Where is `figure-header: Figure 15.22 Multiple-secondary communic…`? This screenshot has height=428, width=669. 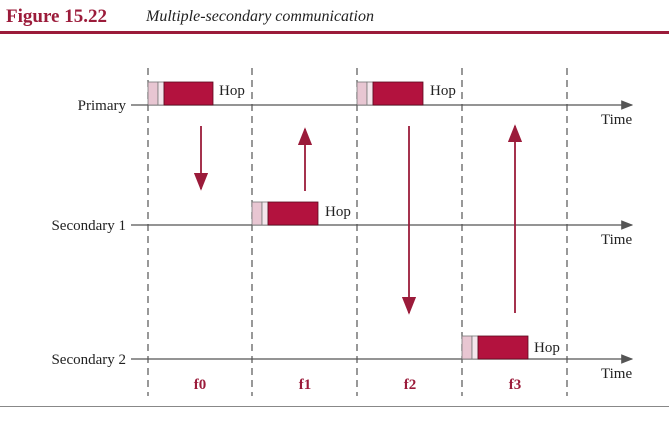 figure-header: Figure 15.22 Multiple-secondary communic… is located at coordinates (334, 18).